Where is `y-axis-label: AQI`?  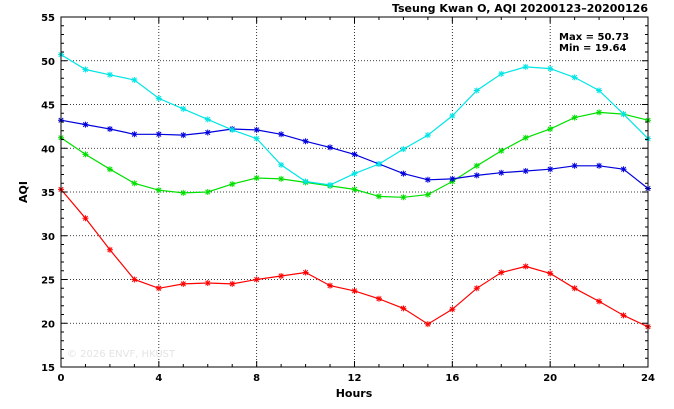 y-axis-label: AQI is located at coordinates (23, 192).